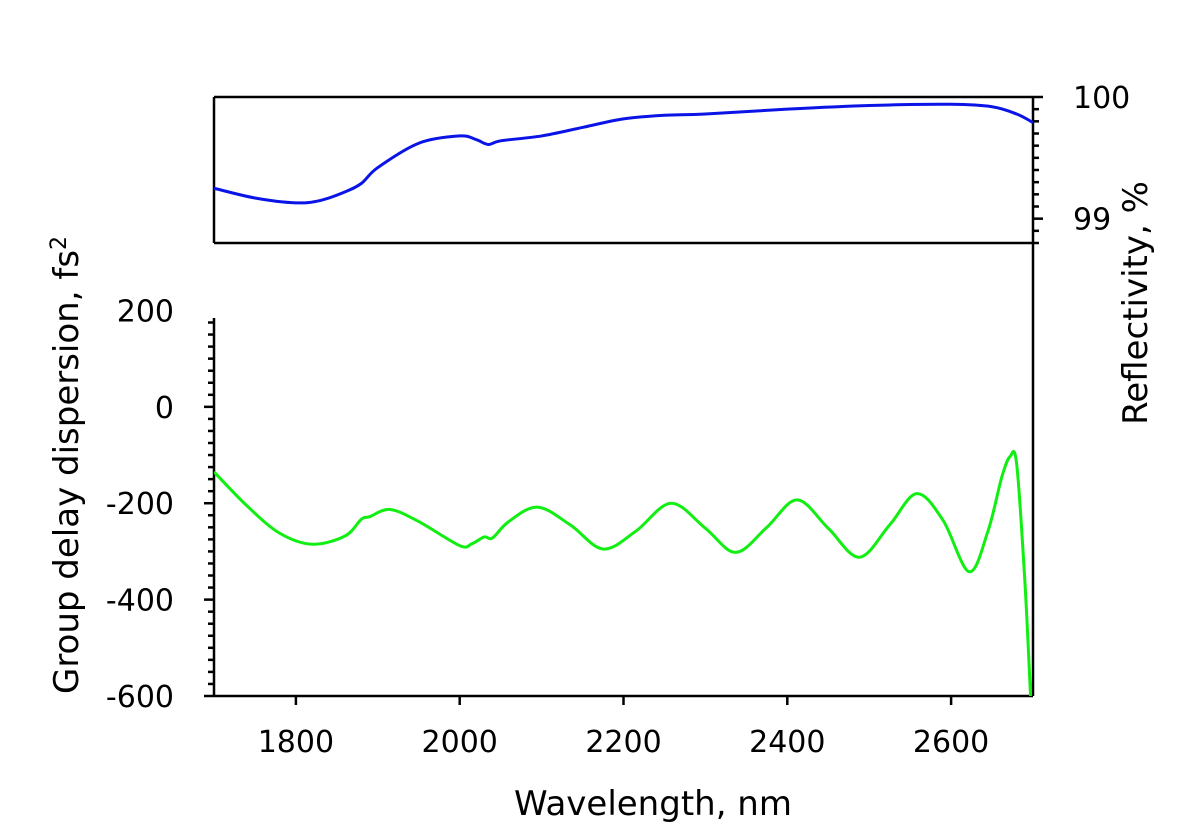  I want to click on reflectivity-series, so click(623, 153).